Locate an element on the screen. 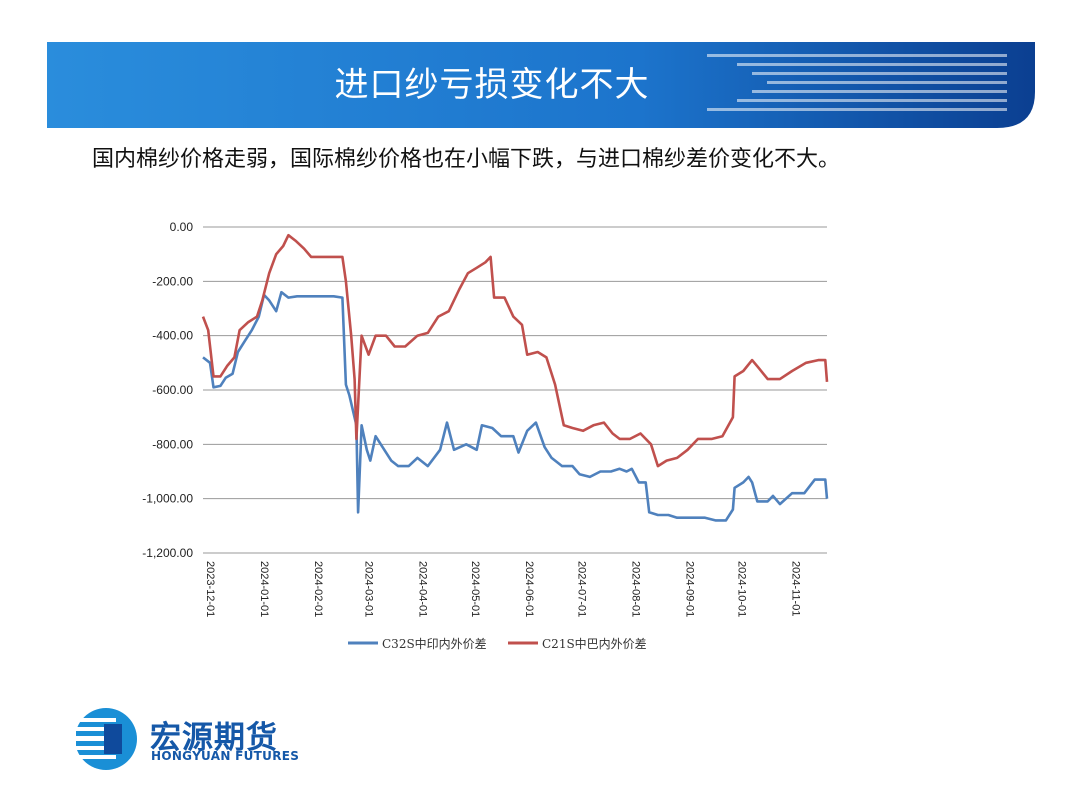 The width and height of the screenshot is (1080, 810). y-tick-label: 0.00 is located at coordinates (182, 227).